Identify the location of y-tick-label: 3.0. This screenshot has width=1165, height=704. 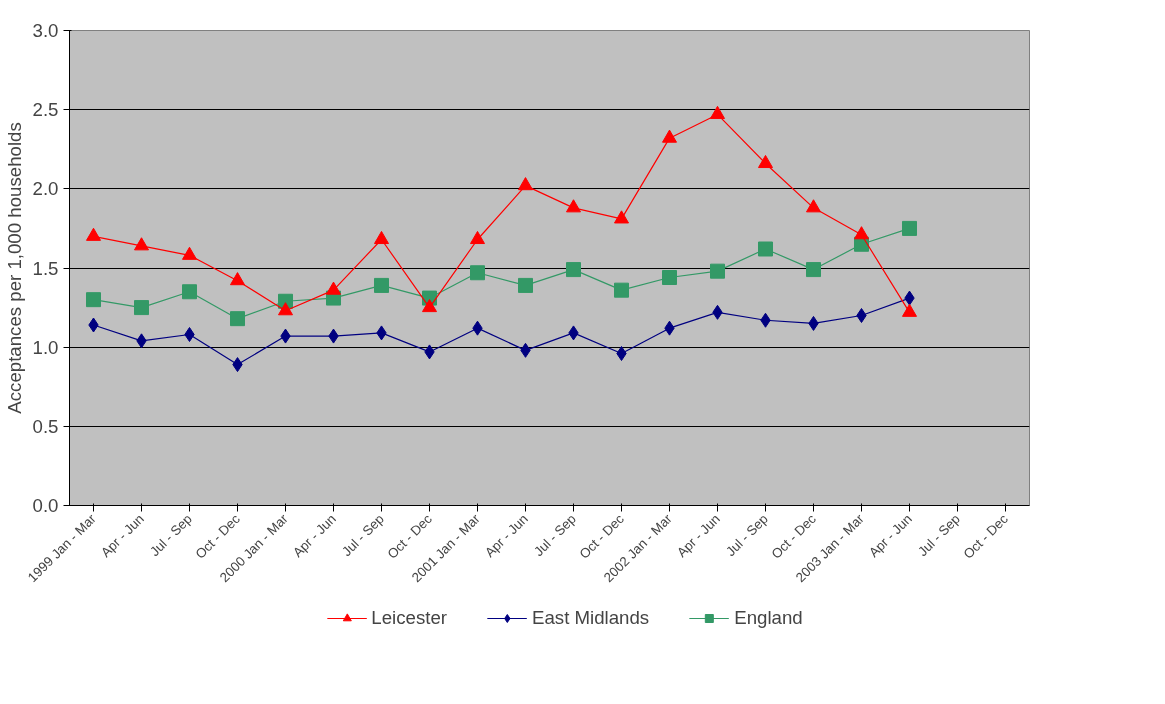
(45, 30).